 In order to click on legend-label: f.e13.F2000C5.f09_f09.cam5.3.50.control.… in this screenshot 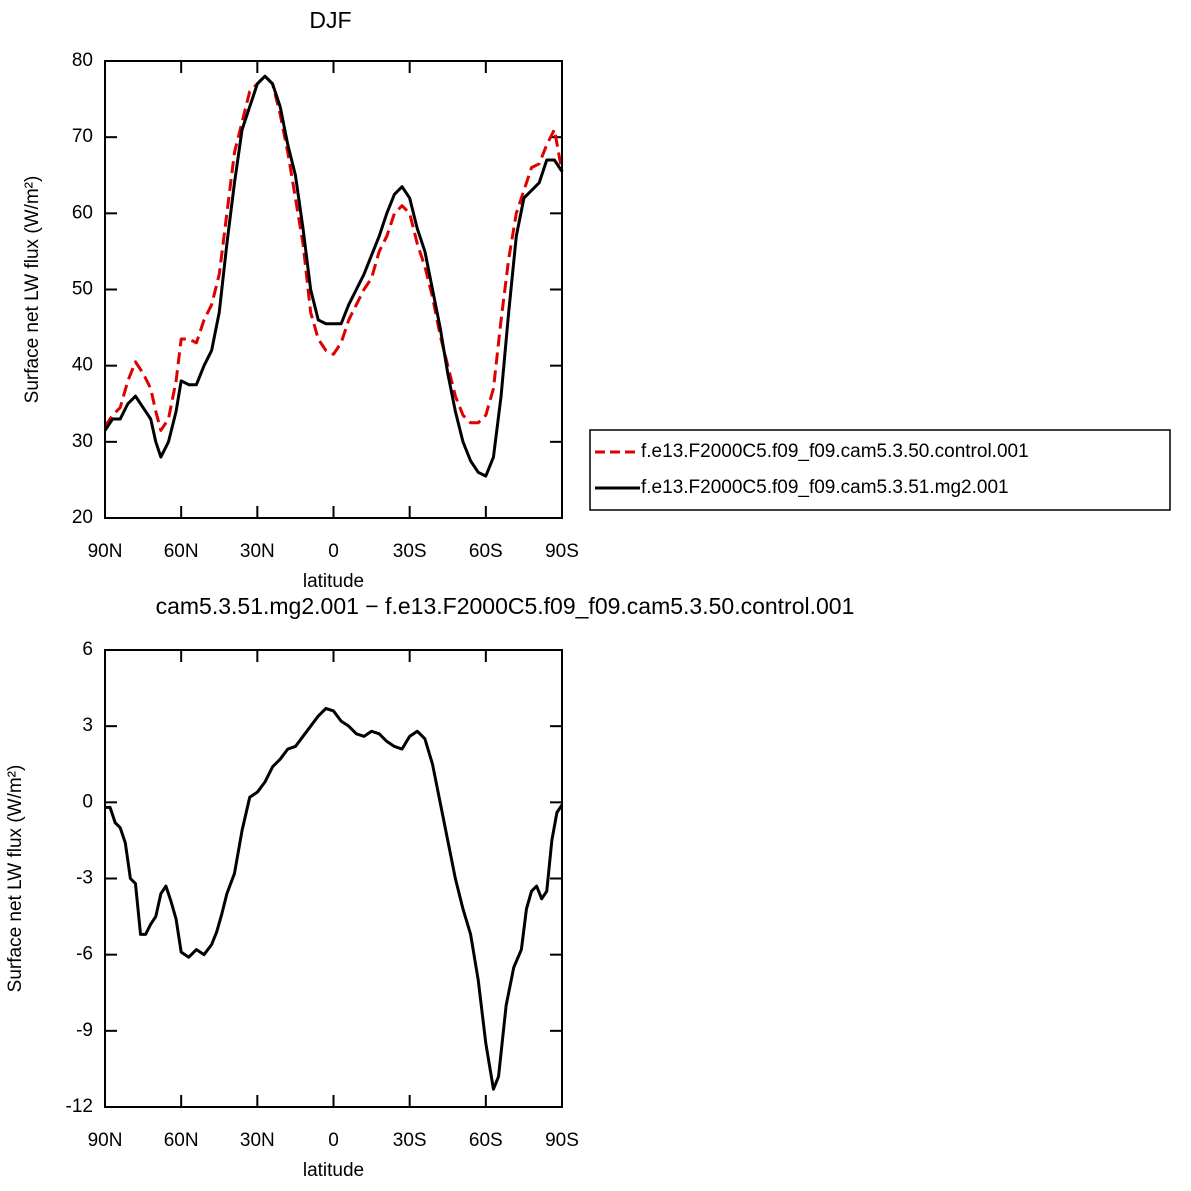, I will do `click(835, 451)`.